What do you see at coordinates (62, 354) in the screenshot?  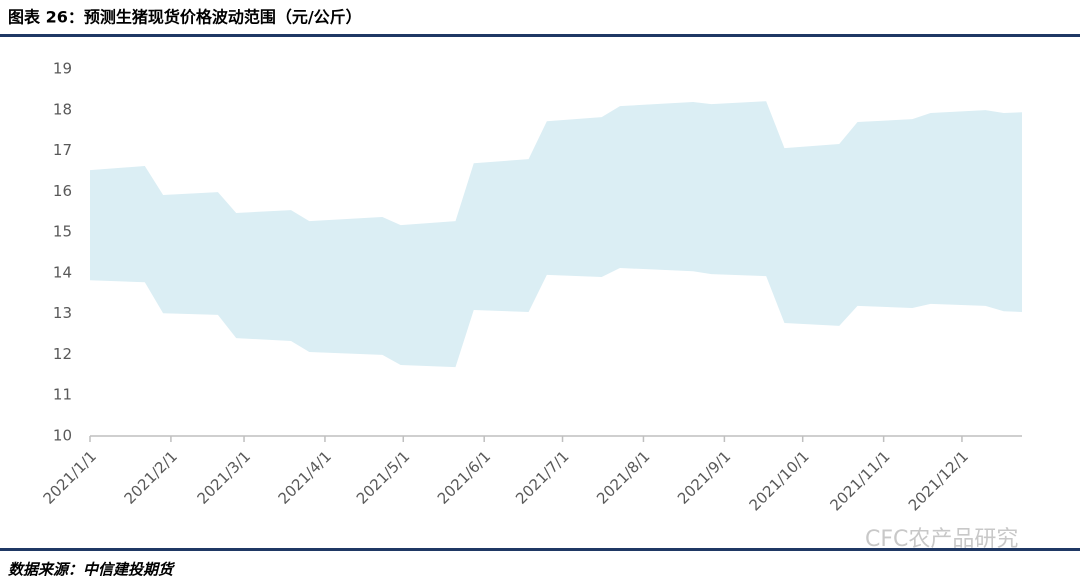 I see `y-tick-label: 12` at bounding box center [62, 354].